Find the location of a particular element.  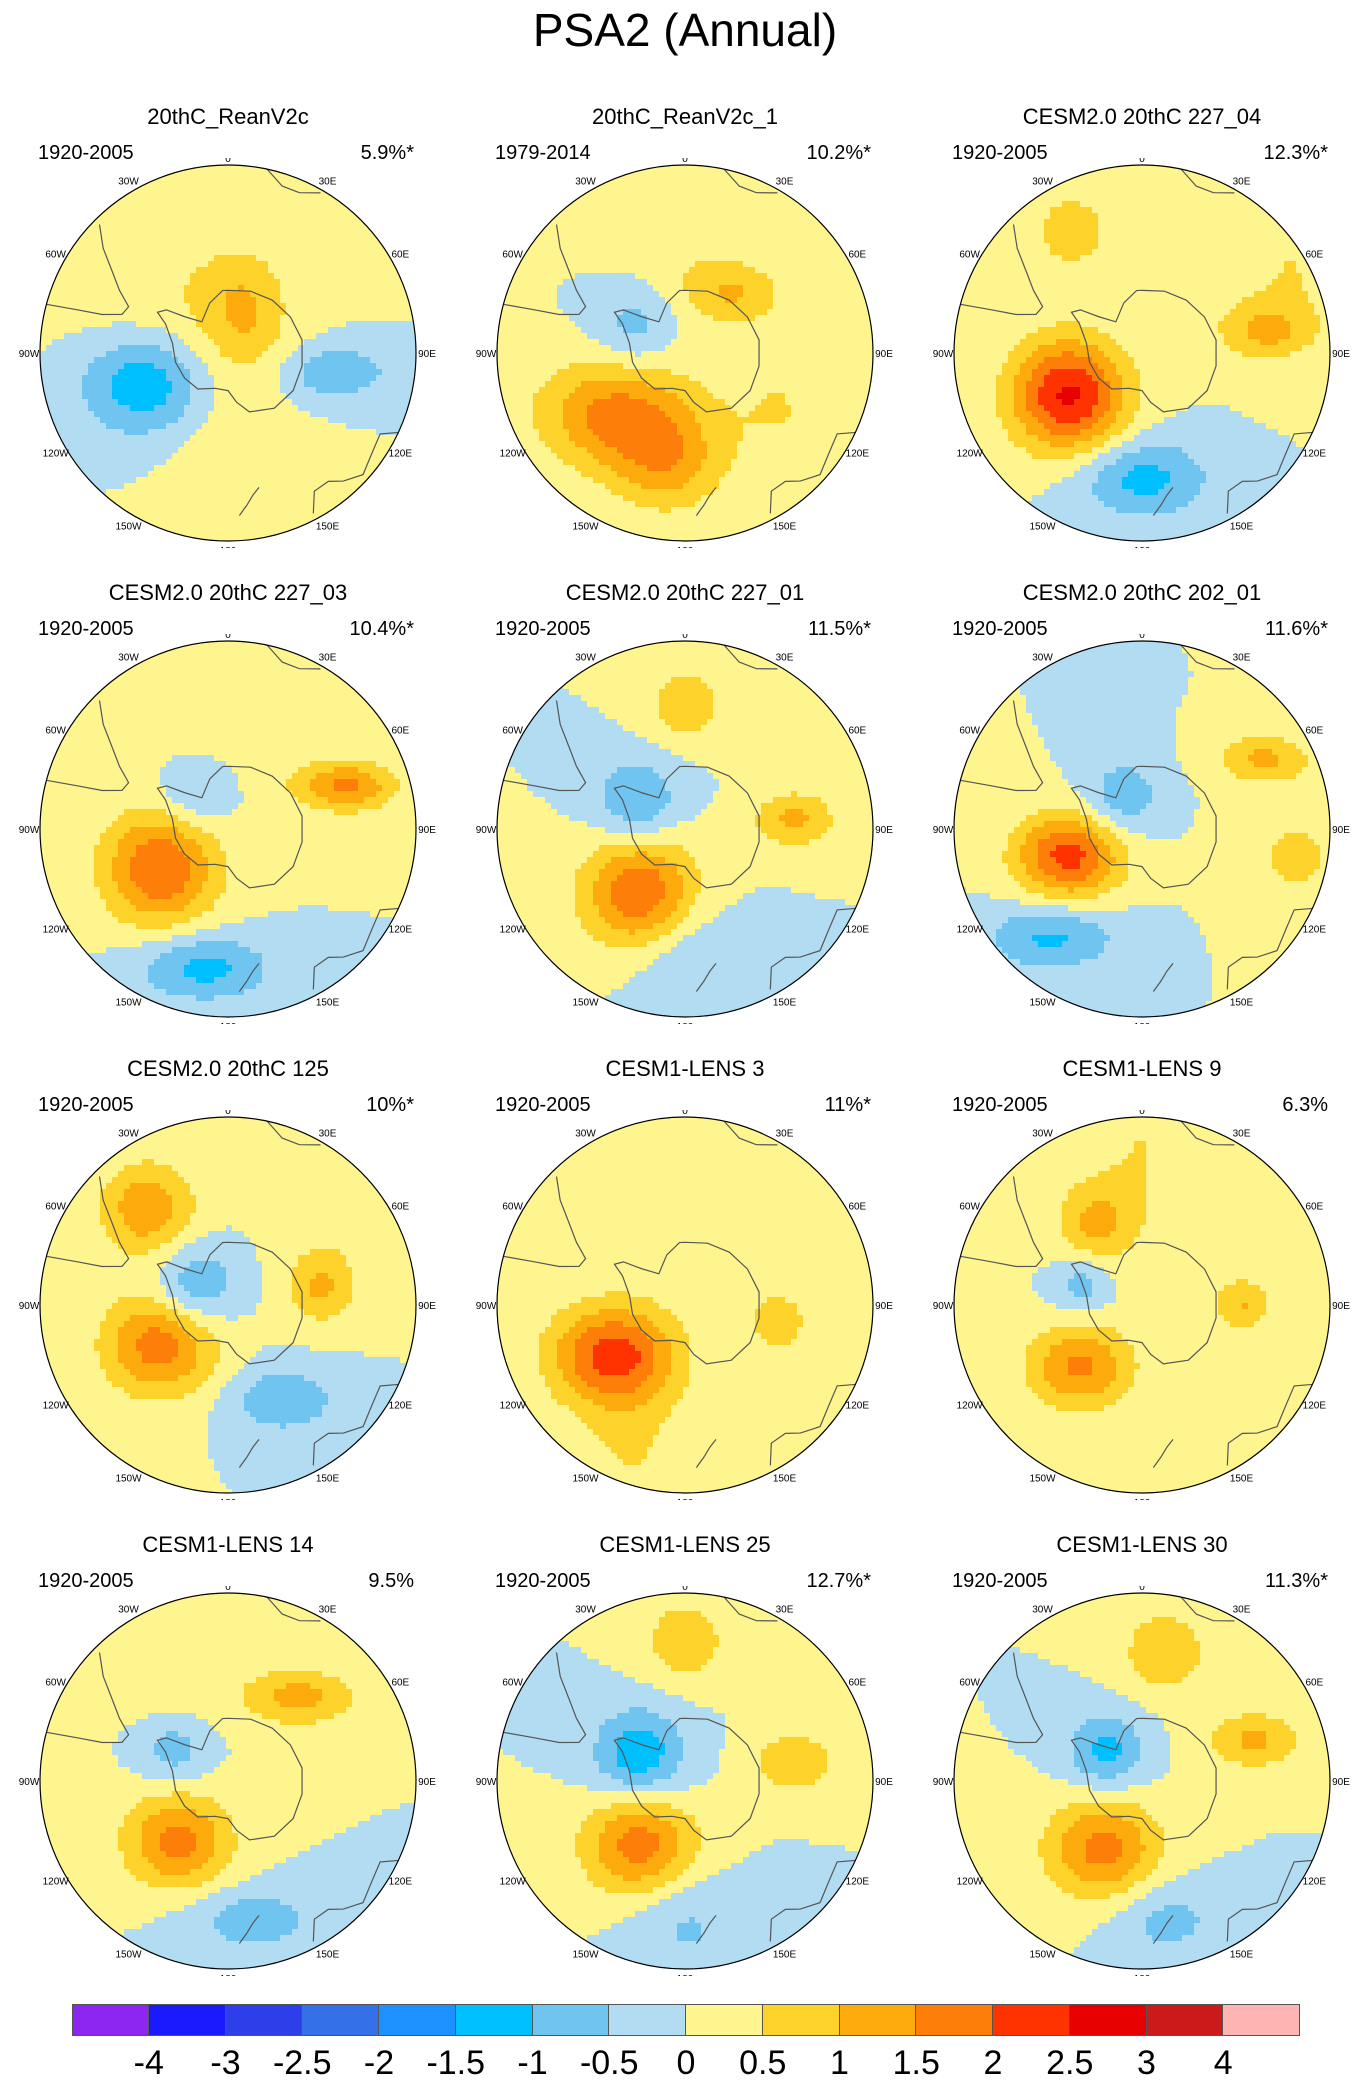

colorbar-tick-label: 1 is located at coordinates (840, 2063).